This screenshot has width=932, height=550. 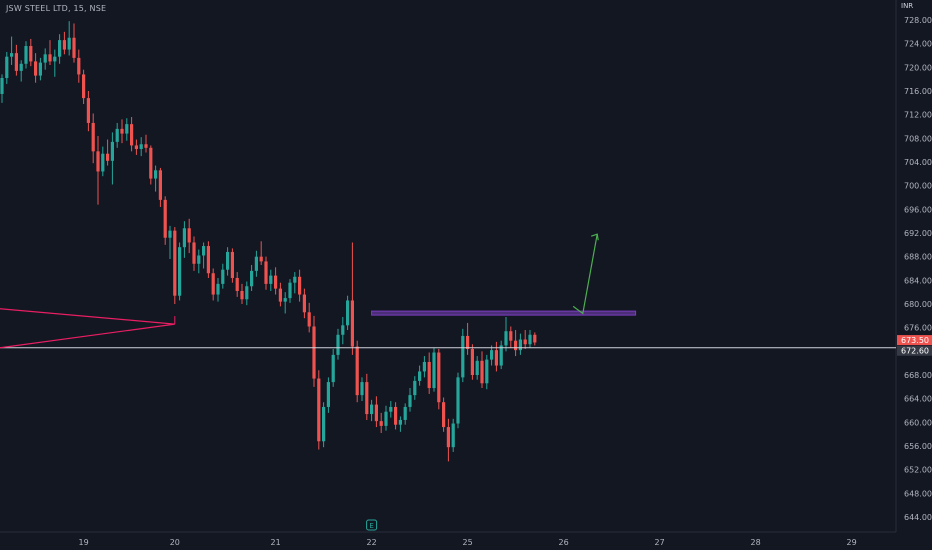 What do you see at coordinates (918, 446) in the screenshot?
I see `price-tick-label: 656.00` at bounding box center [918, 446].